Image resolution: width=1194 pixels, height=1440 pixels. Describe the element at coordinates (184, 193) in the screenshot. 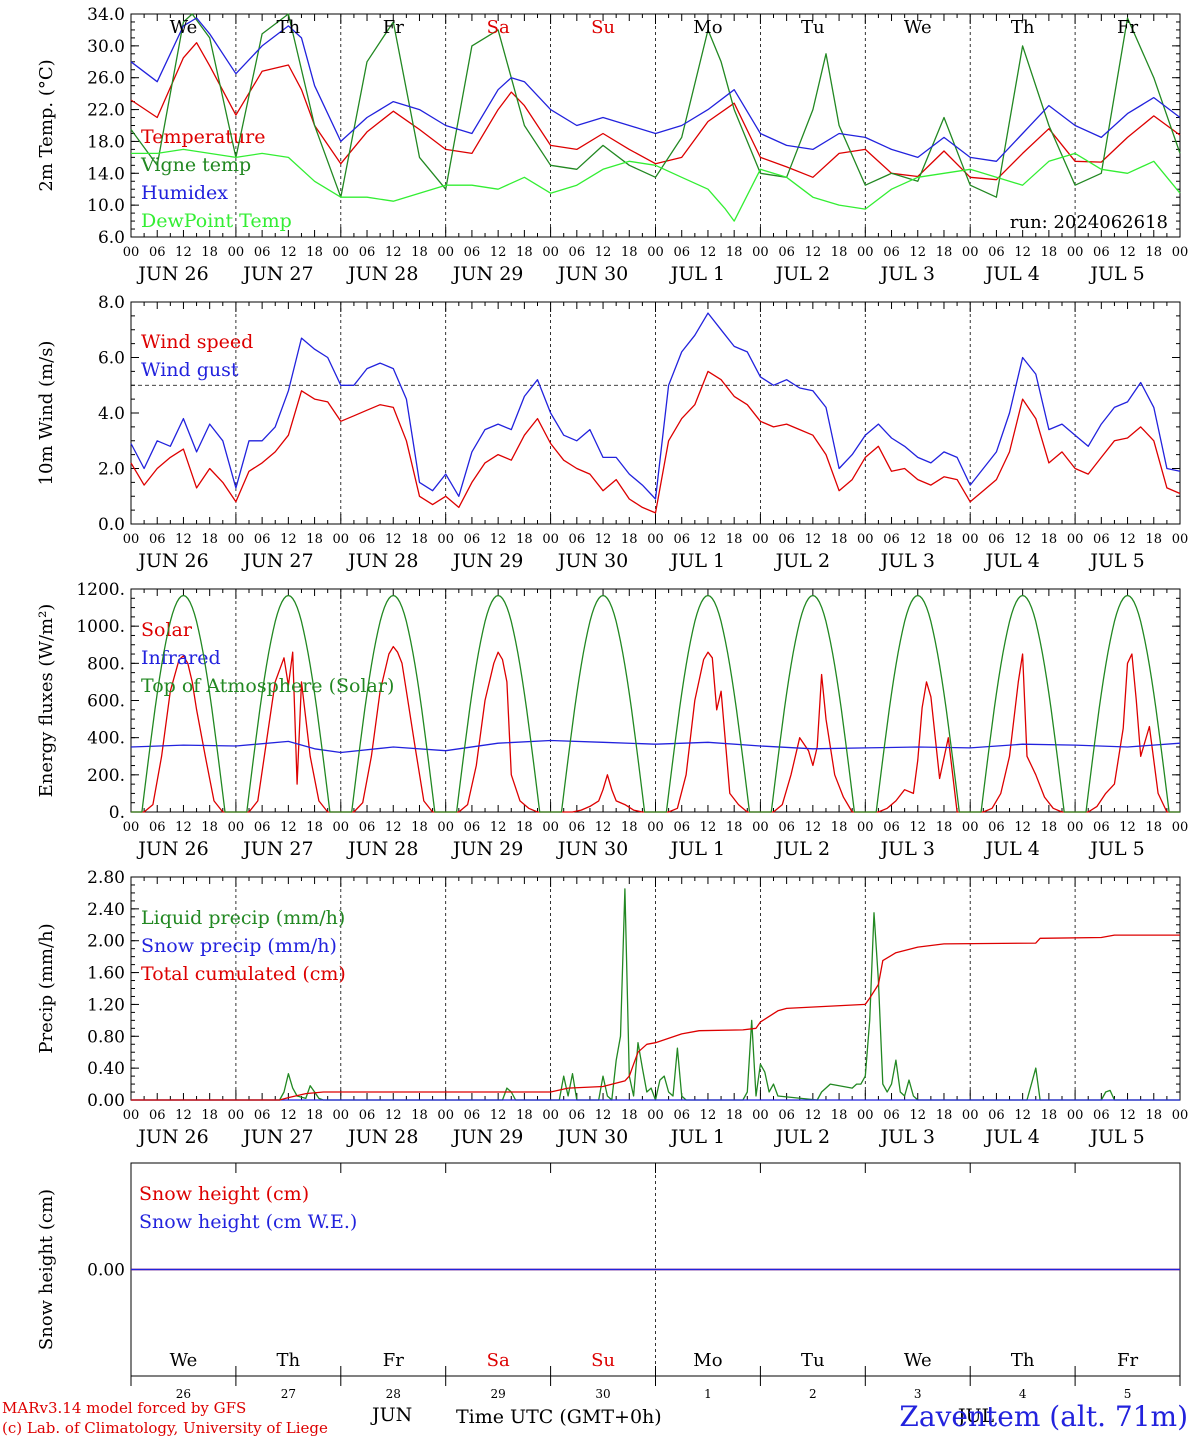

I see `legend-entry: Humidex` at that location.